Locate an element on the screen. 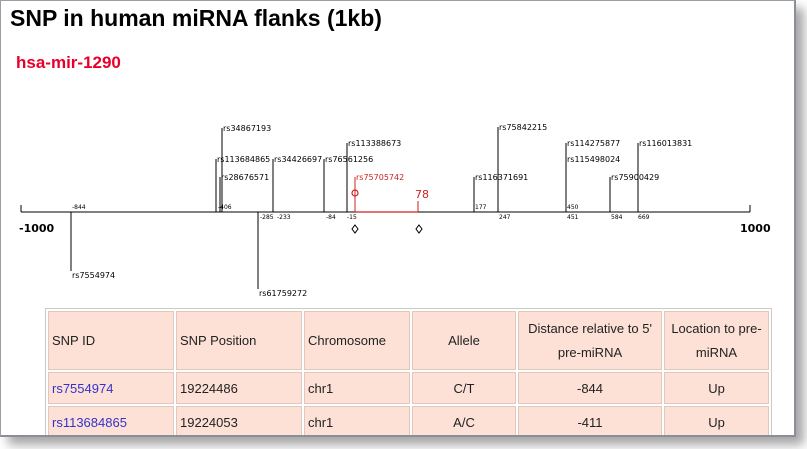  cell-distance: -411 is located at coordinates (590, 420).